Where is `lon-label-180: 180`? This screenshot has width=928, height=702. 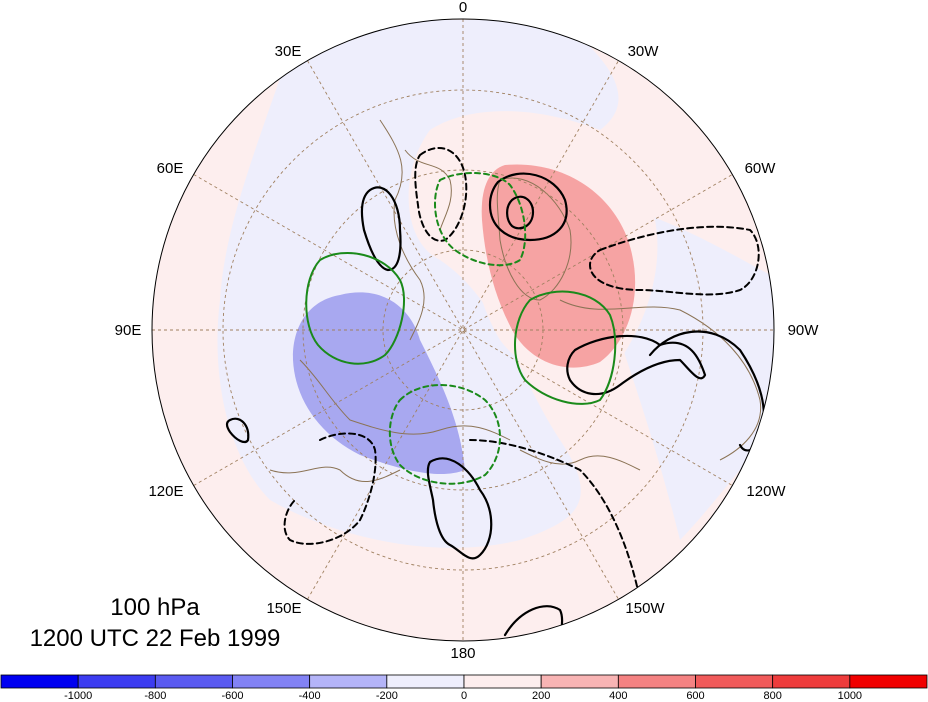 lon-label-180: 180 is located at coordinates (462, 653).